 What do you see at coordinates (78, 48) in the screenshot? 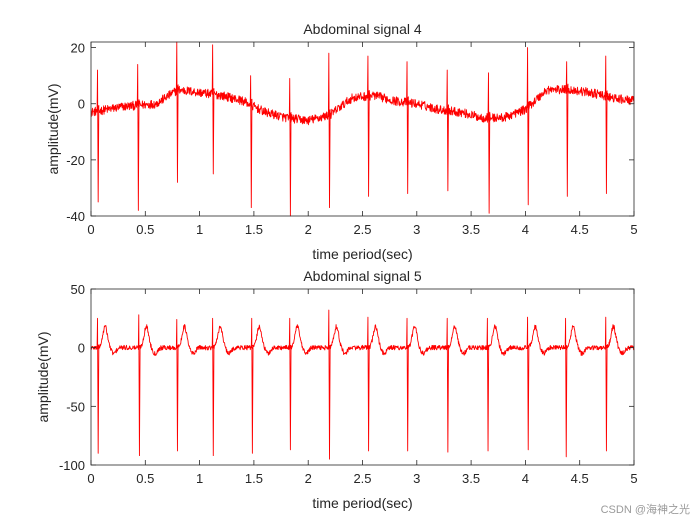
I see `y-tick-label: 20` at bounding box center [78, 48].